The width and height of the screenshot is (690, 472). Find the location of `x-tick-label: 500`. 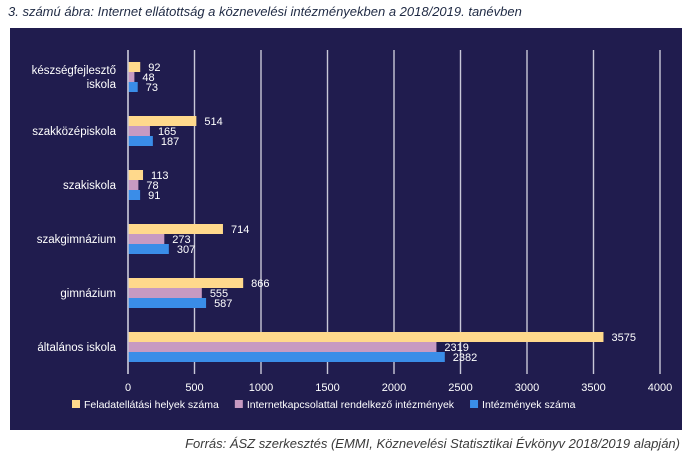

x-tick-label: 500 is located at coordinates (194, 388).